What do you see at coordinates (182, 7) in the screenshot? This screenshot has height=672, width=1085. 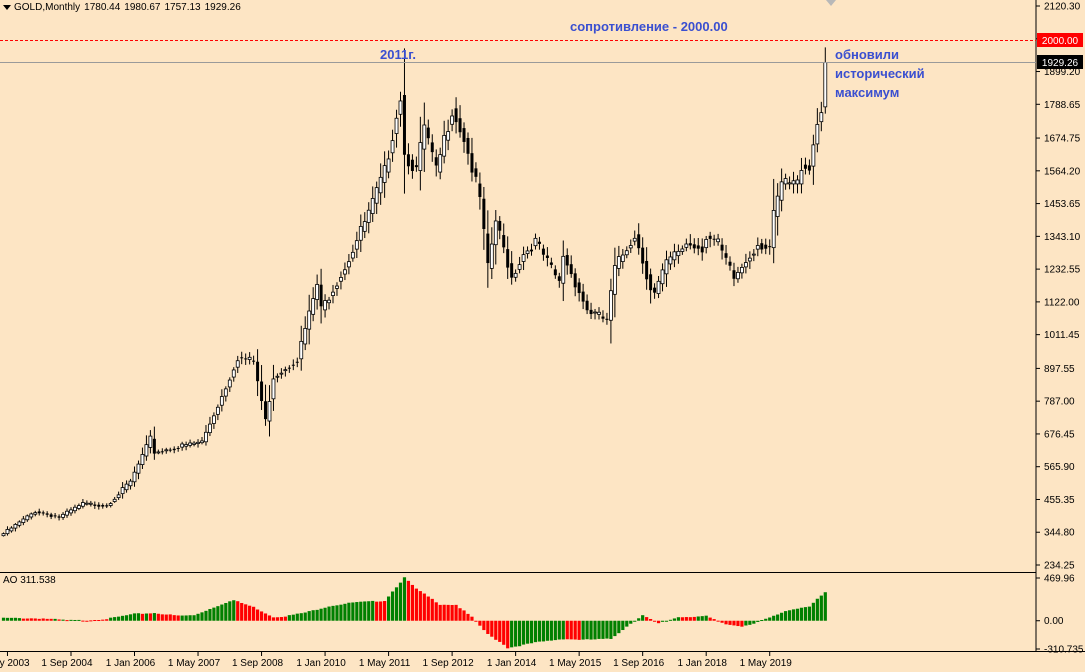 I see `low-value: 1757.13` at bounding box center [182, 7].